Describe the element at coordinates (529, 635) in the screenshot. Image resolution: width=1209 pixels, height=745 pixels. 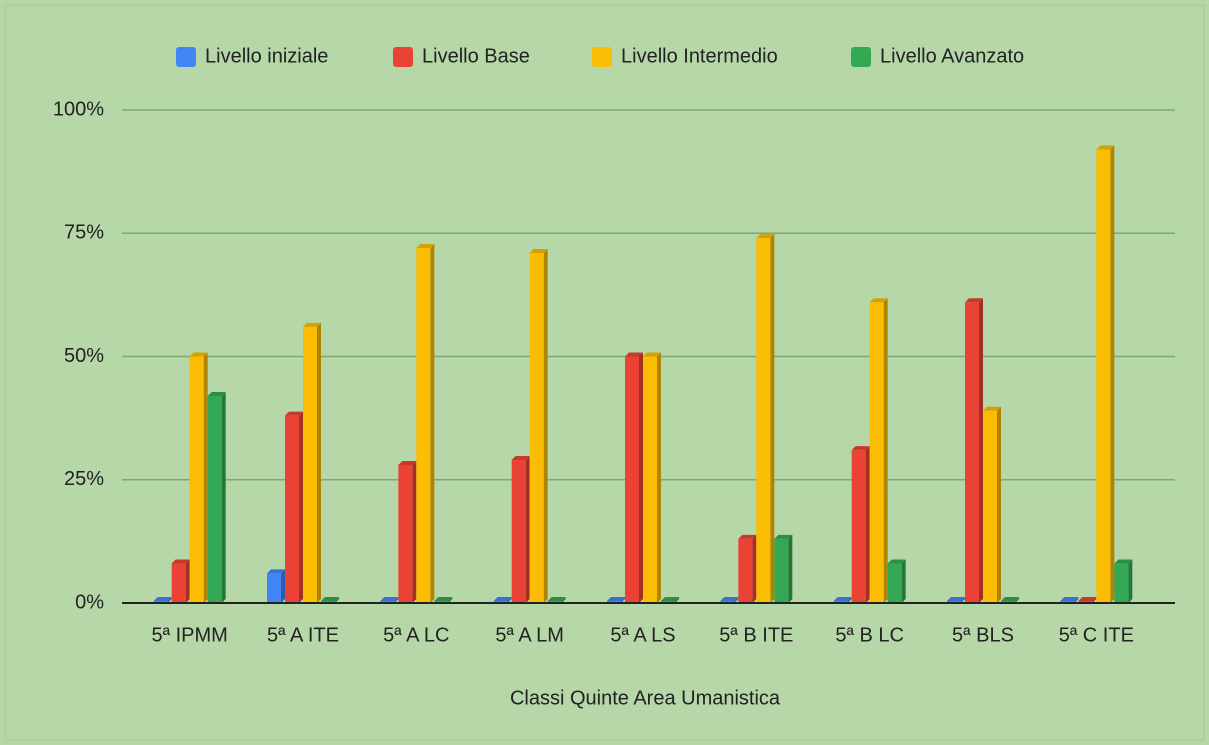
I see `x-tick-label: 5ª A LM` at that location.